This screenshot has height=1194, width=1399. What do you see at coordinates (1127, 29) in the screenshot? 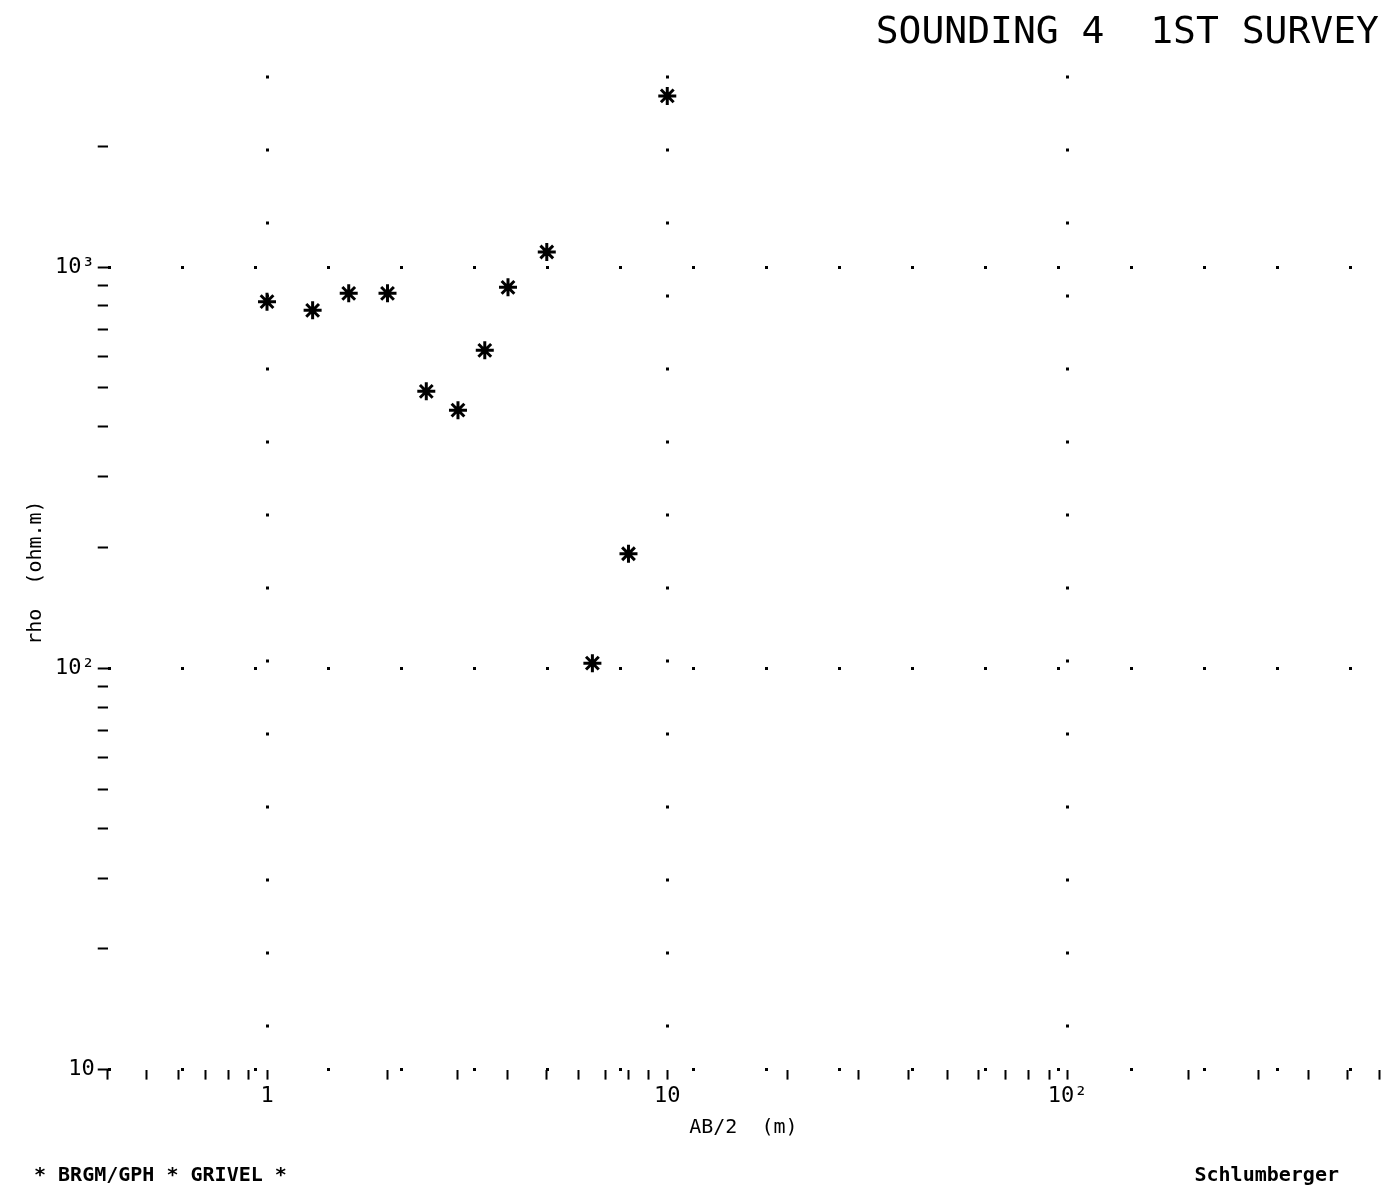
I see `chart-title: SOUNDING 4 1ST SURVEY` at bounding box center [1127, 29].